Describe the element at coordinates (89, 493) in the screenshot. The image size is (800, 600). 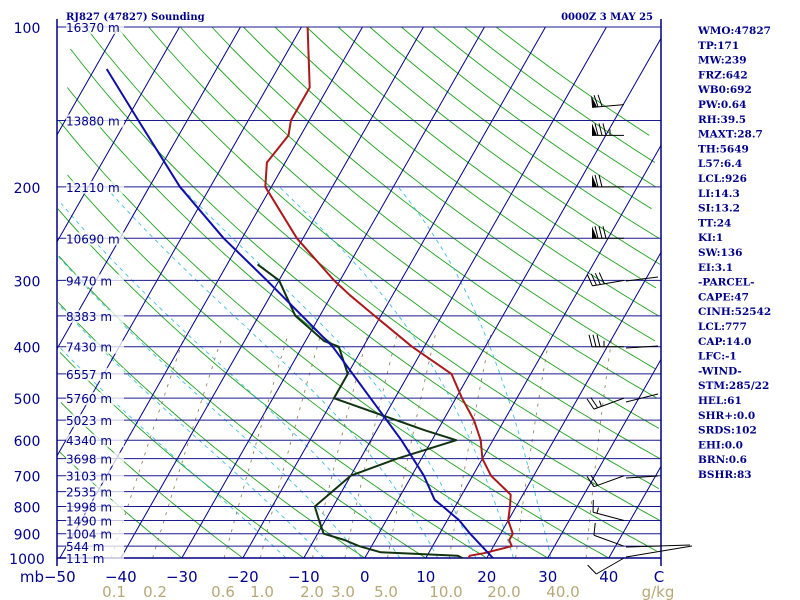
I see `height-label: 2535 m` at that location.